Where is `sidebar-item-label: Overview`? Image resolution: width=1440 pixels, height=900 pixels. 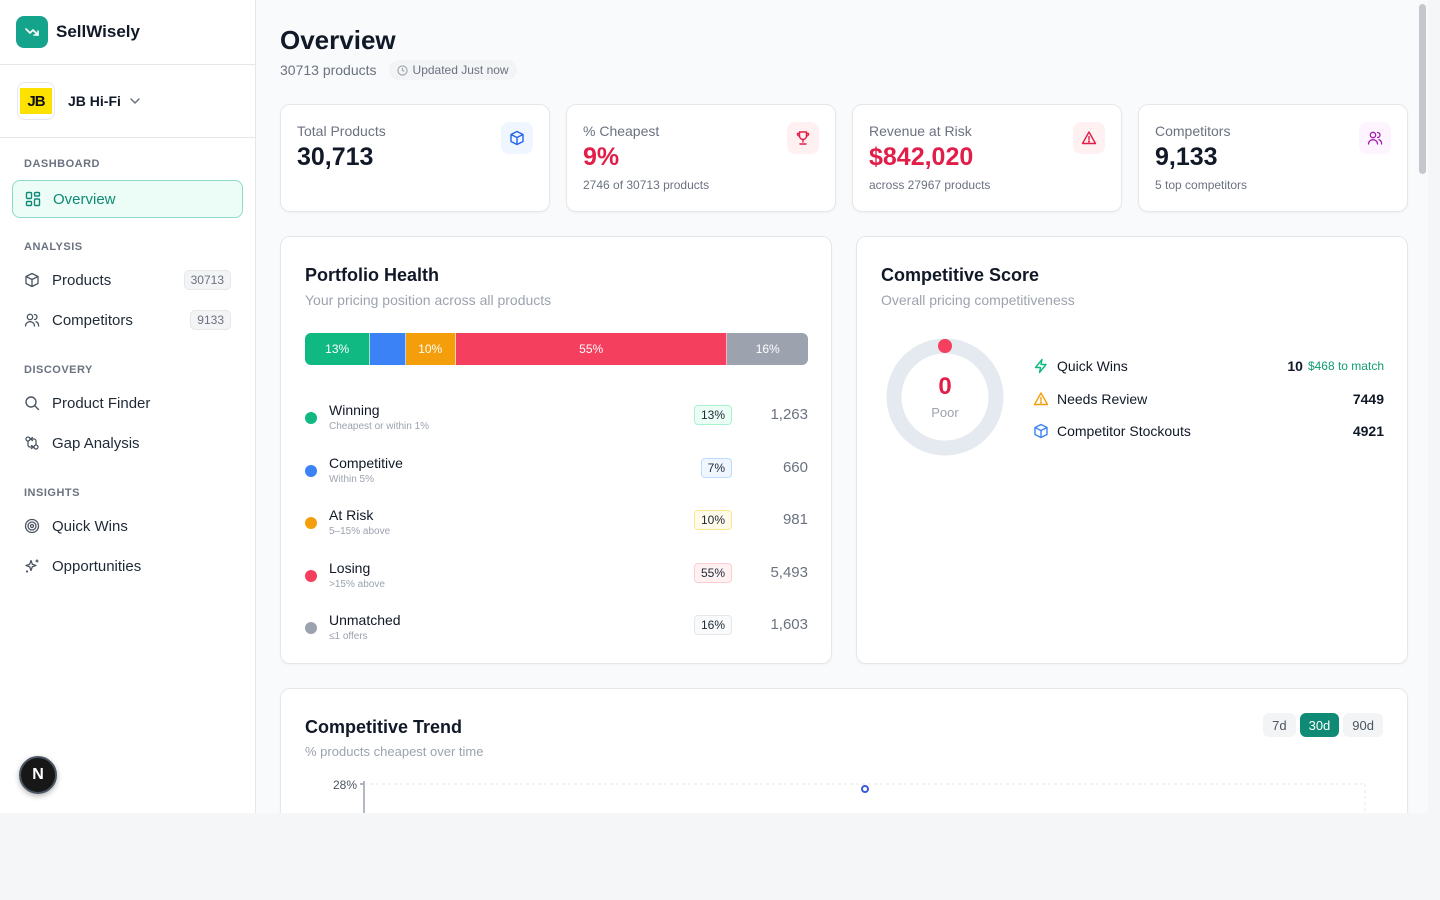 sidebar-item-label: Overview is located at coordinates (84, 199).